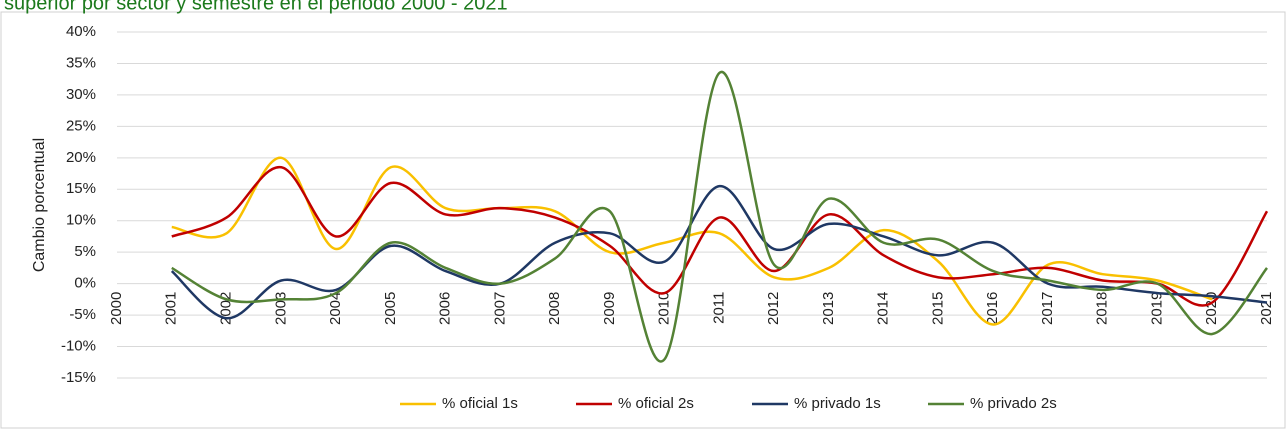 The height and width of the screenshot is (429, 1287). Describe the element at coordinates (1266, 308) in the screenshot. I see `x-tick-label: 2021` at that location.